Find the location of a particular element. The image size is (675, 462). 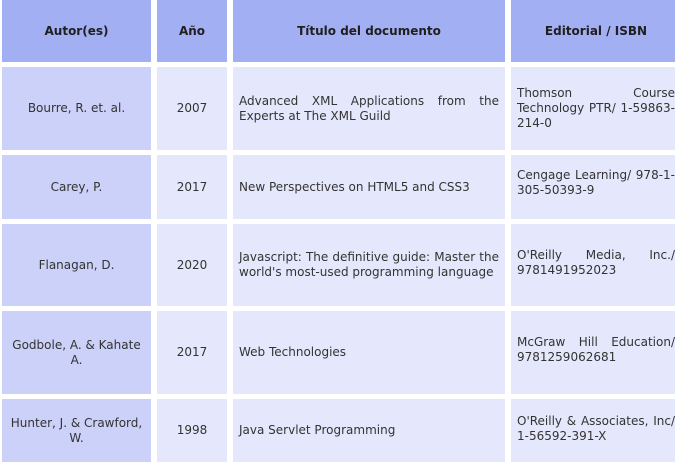

row-title-text: Java Servlet Programming is located at coordinates (317, 430).